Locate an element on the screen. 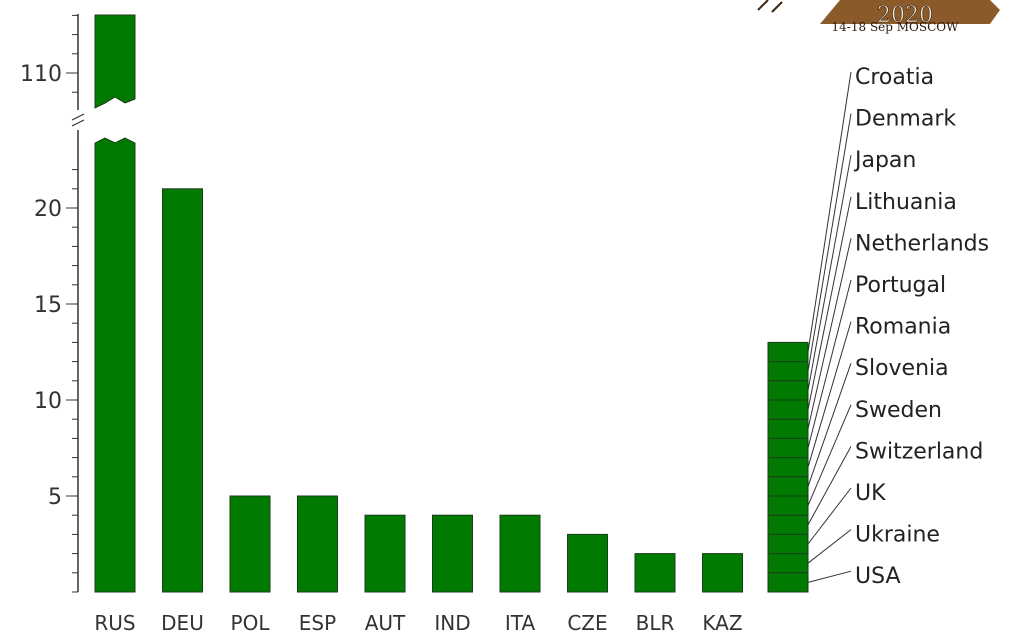  stacked-bar-fill is located at coordinates (788, 467).